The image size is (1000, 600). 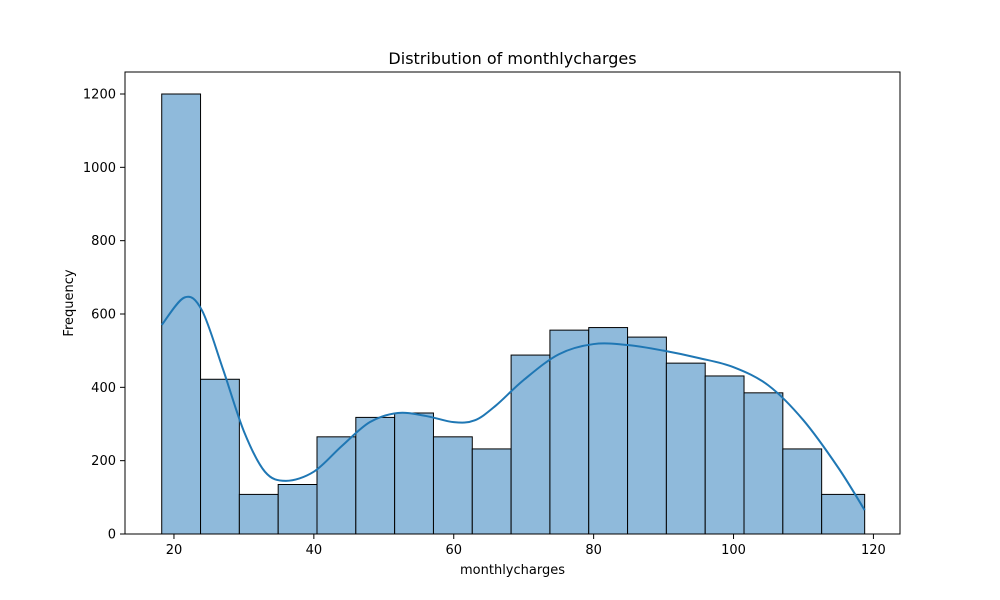 What do you see at coordinates (873, 550) in the screenshot?
I see `x-tick-label: 120` at bounding box center [873, 550].